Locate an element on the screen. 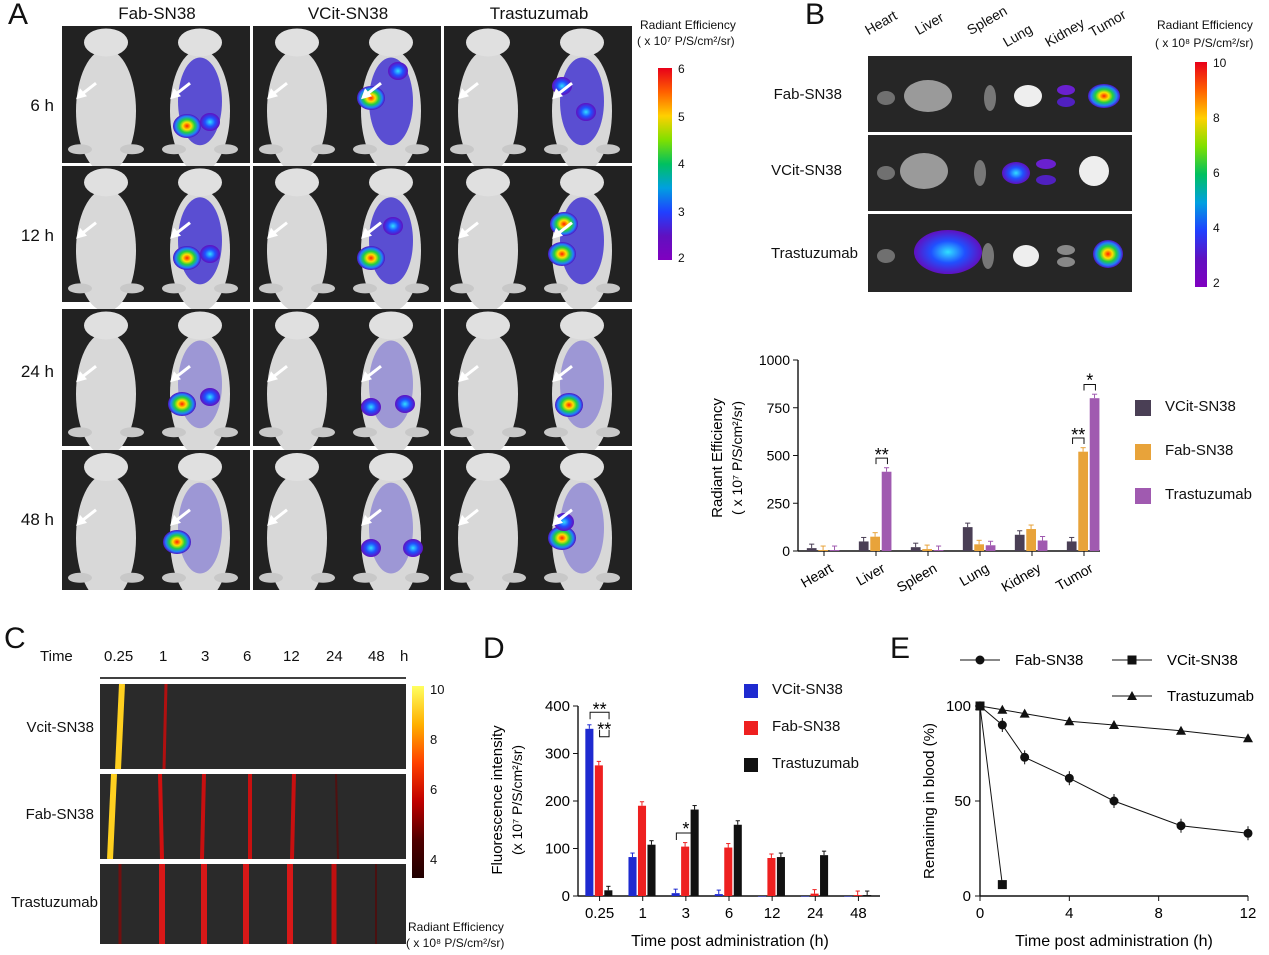 Image resolution: width=1269 pixels, height=955 pixels. legend-label: Trastuzumab is located at coordinates (1210, 696).